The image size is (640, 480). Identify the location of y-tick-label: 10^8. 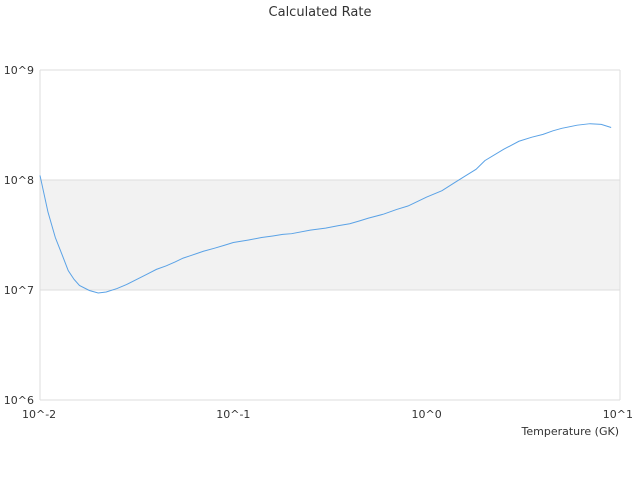
(19, 180).